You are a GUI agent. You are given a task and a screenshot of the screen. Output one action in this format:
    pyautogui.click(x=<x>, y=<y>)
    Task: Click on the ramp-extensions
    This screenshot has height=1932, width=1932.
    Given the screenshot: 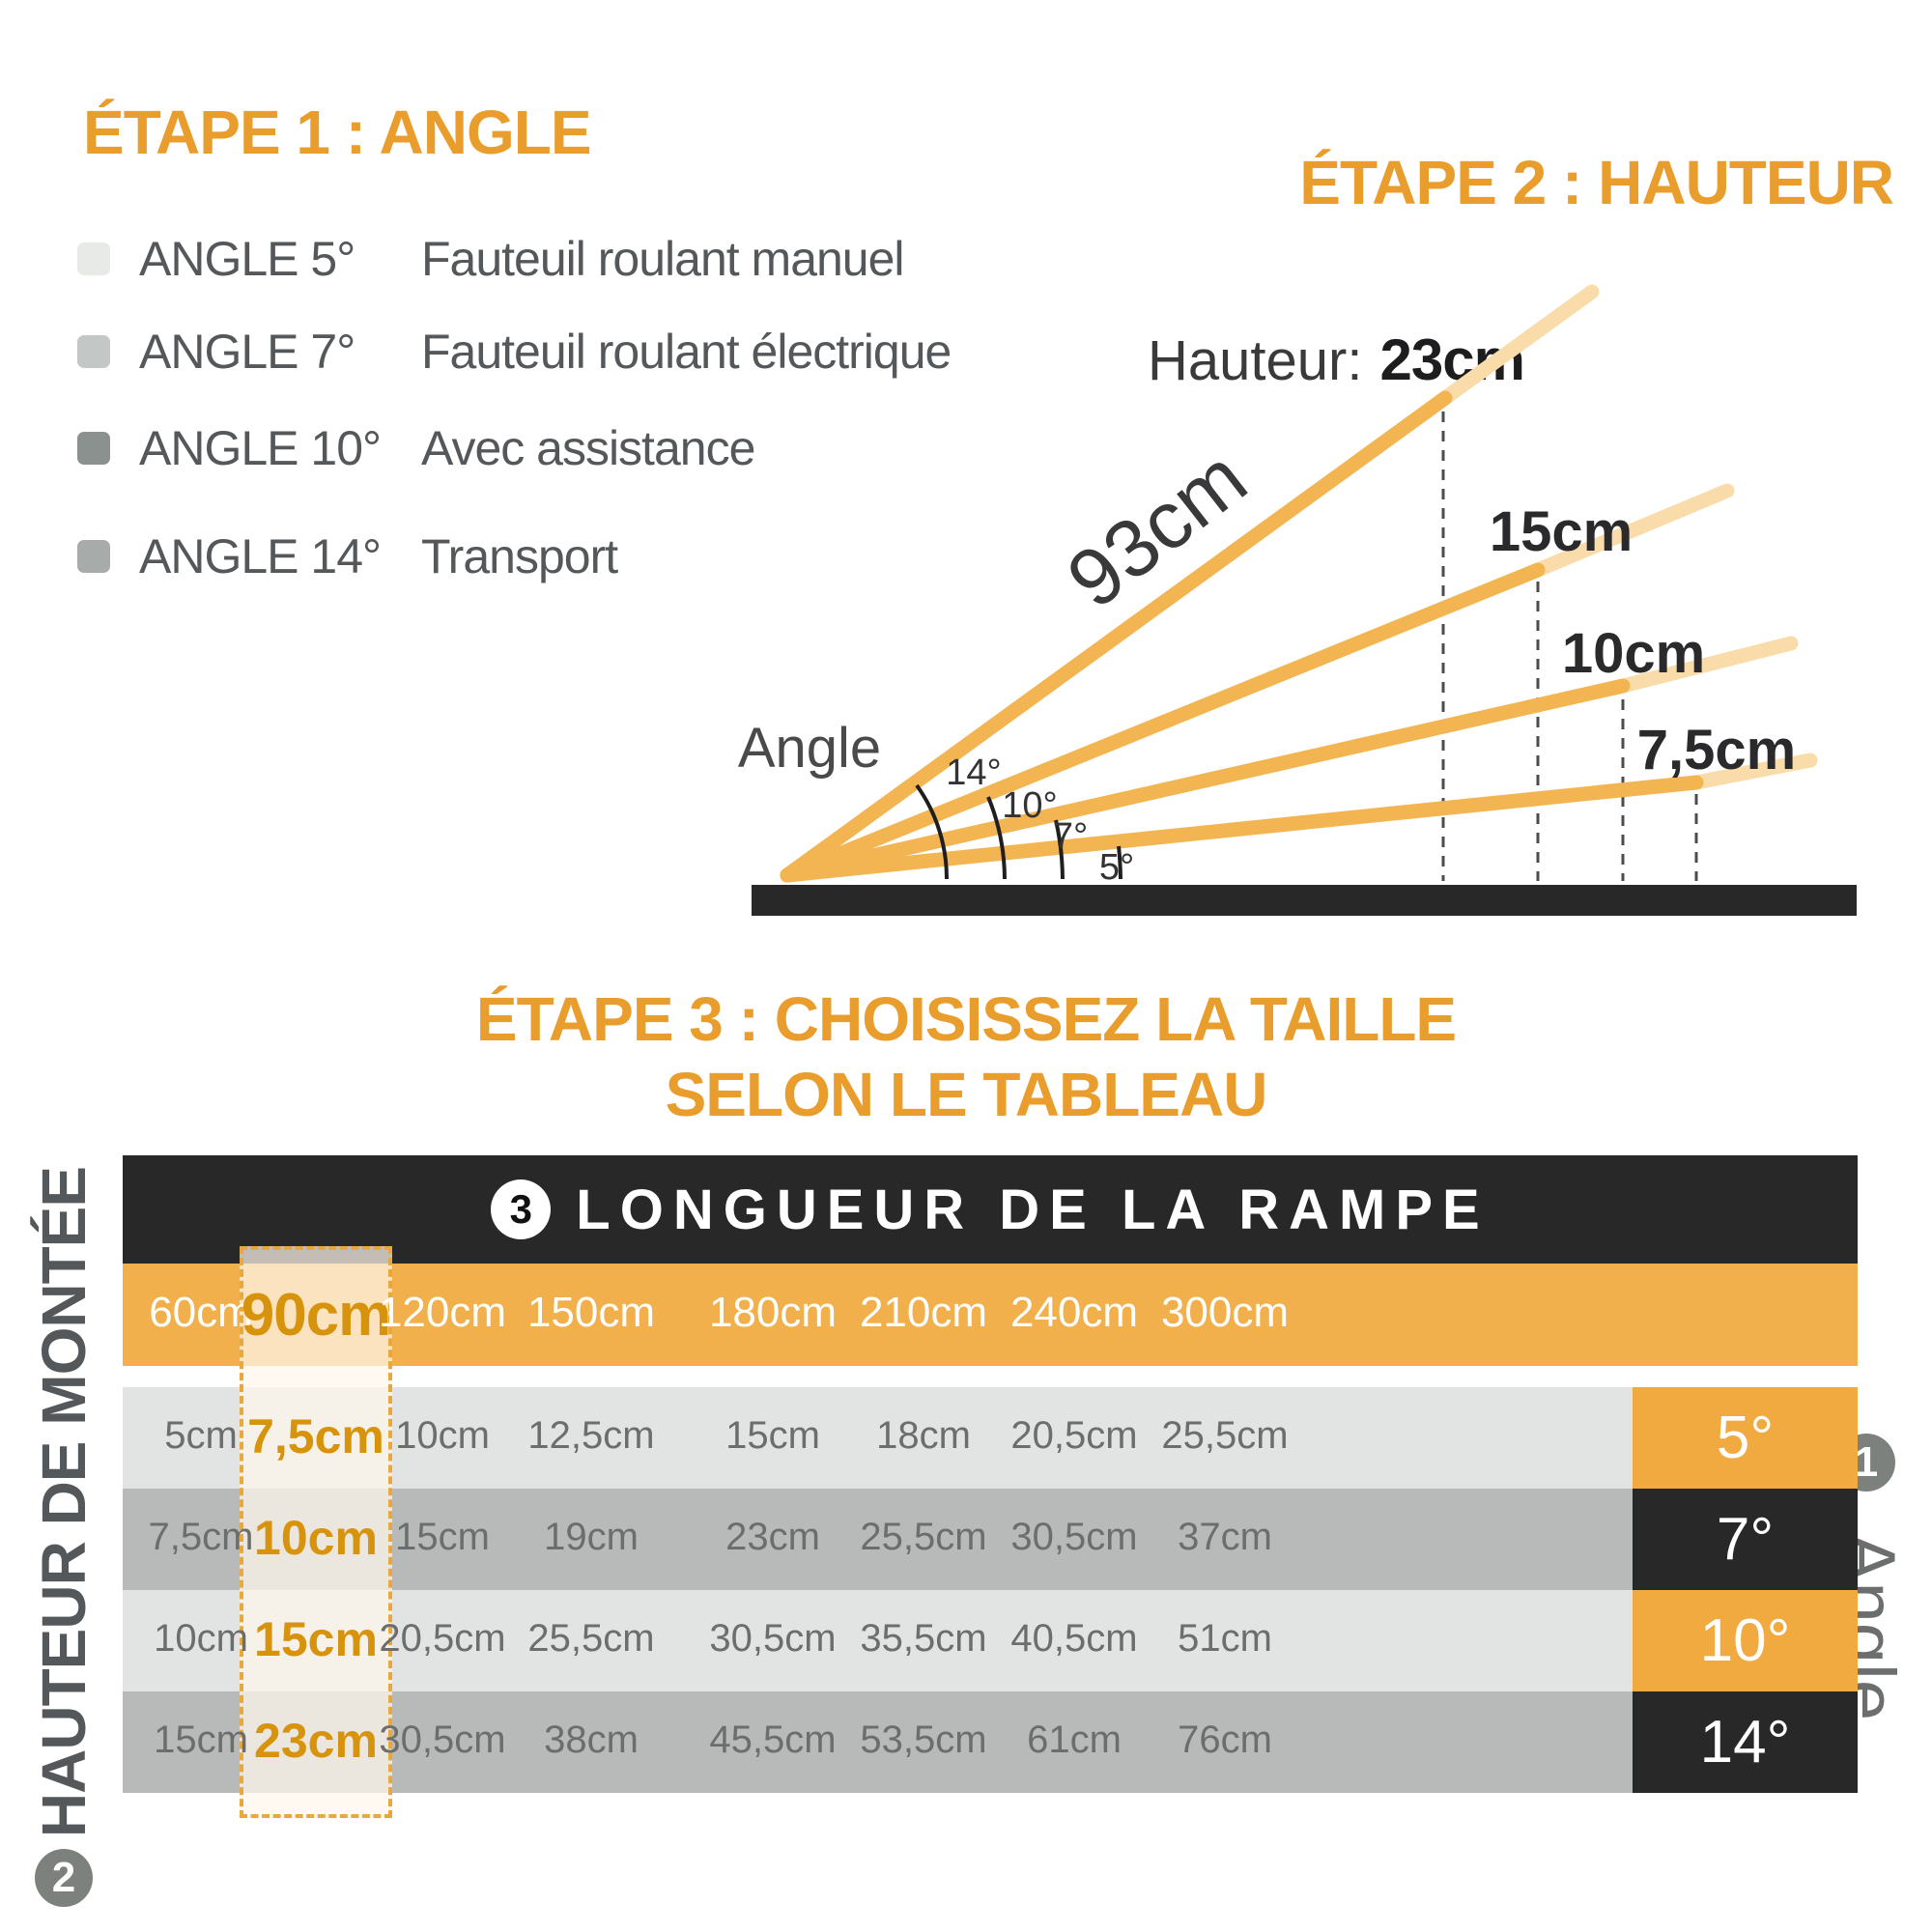 What is the action you would take?
    pyautogui.click(x=1627, y=537)
    